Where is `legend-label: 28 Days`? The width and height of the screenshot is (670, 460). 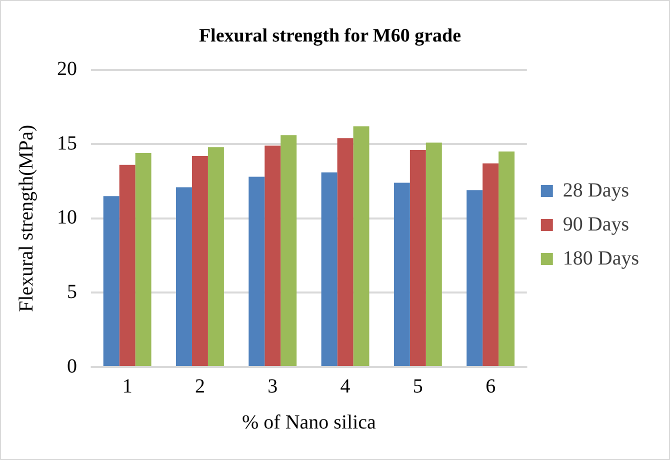
legend-label: 28 Days is located at coordinates (596, 190).